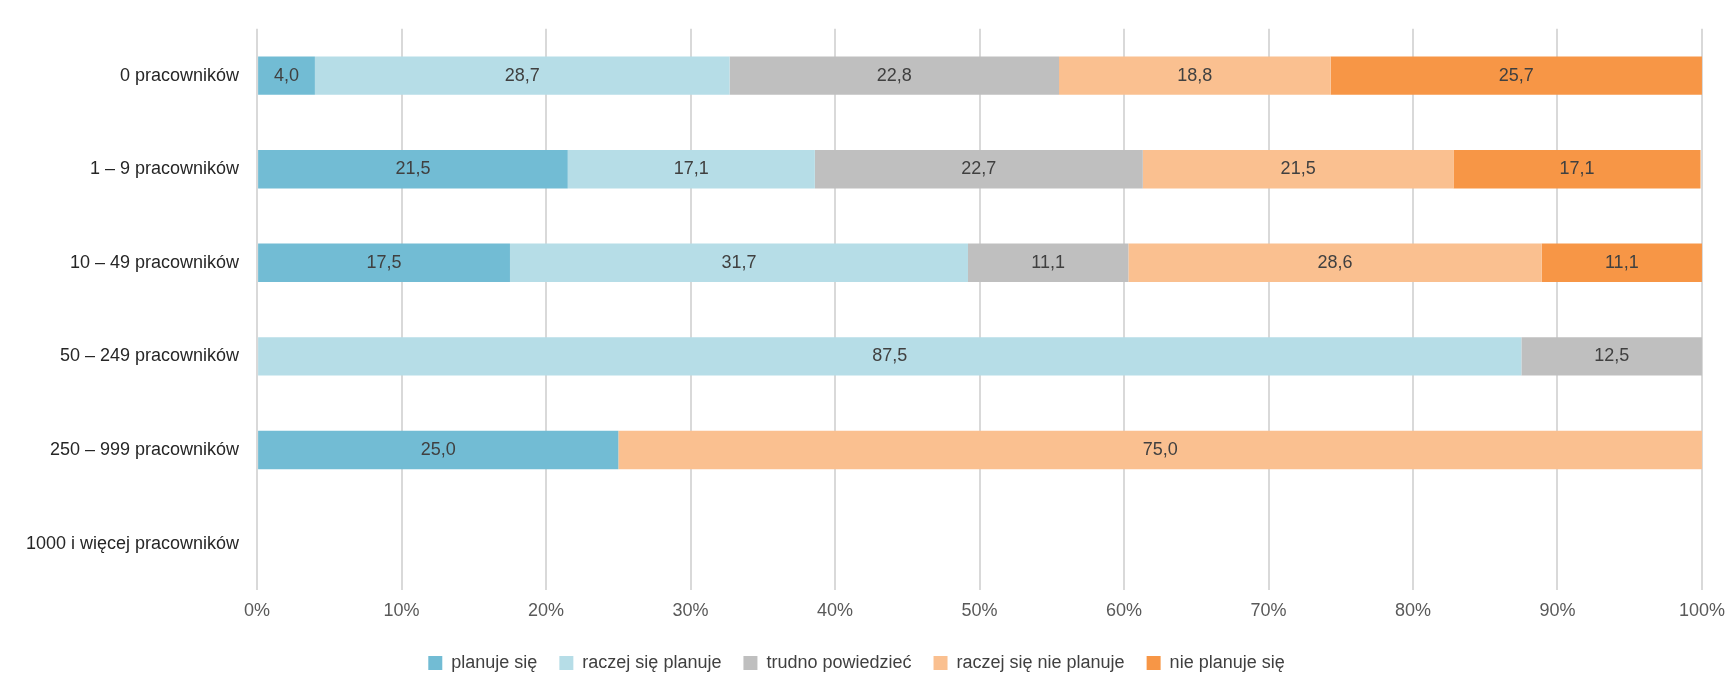  Describe the element at coordinates (494, 661) in the screenshot. I see `legend-label: planuje się` at that location.